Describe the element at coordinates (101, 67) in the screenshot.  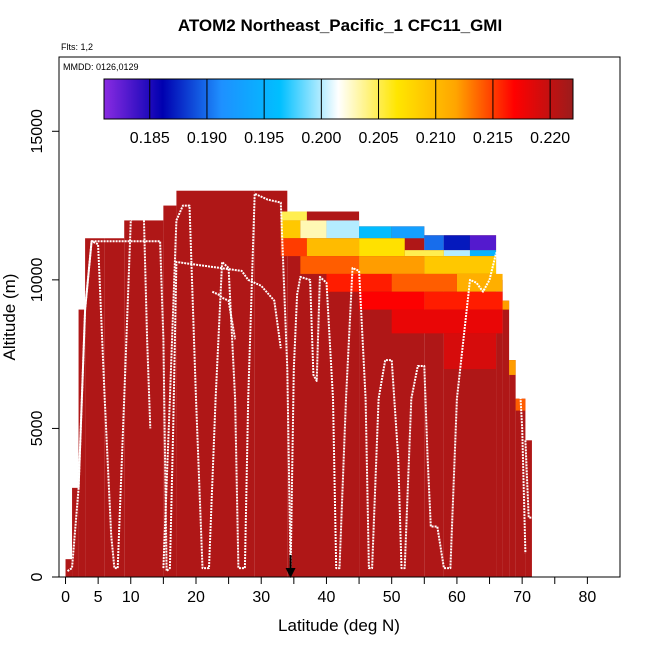
I see `dates-label: MMDD: 0126,0129` at that location.